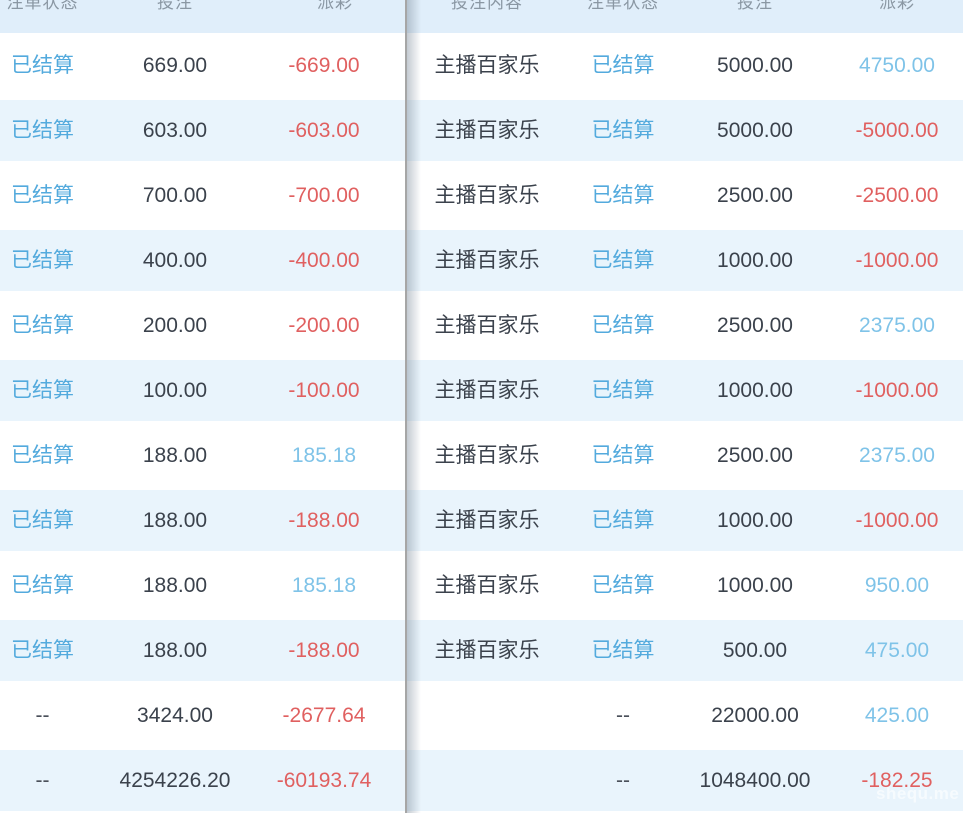  Describe the element at coordinates (175, 390) in the screenshot. I see `cell-bet: 100.00` at that location.